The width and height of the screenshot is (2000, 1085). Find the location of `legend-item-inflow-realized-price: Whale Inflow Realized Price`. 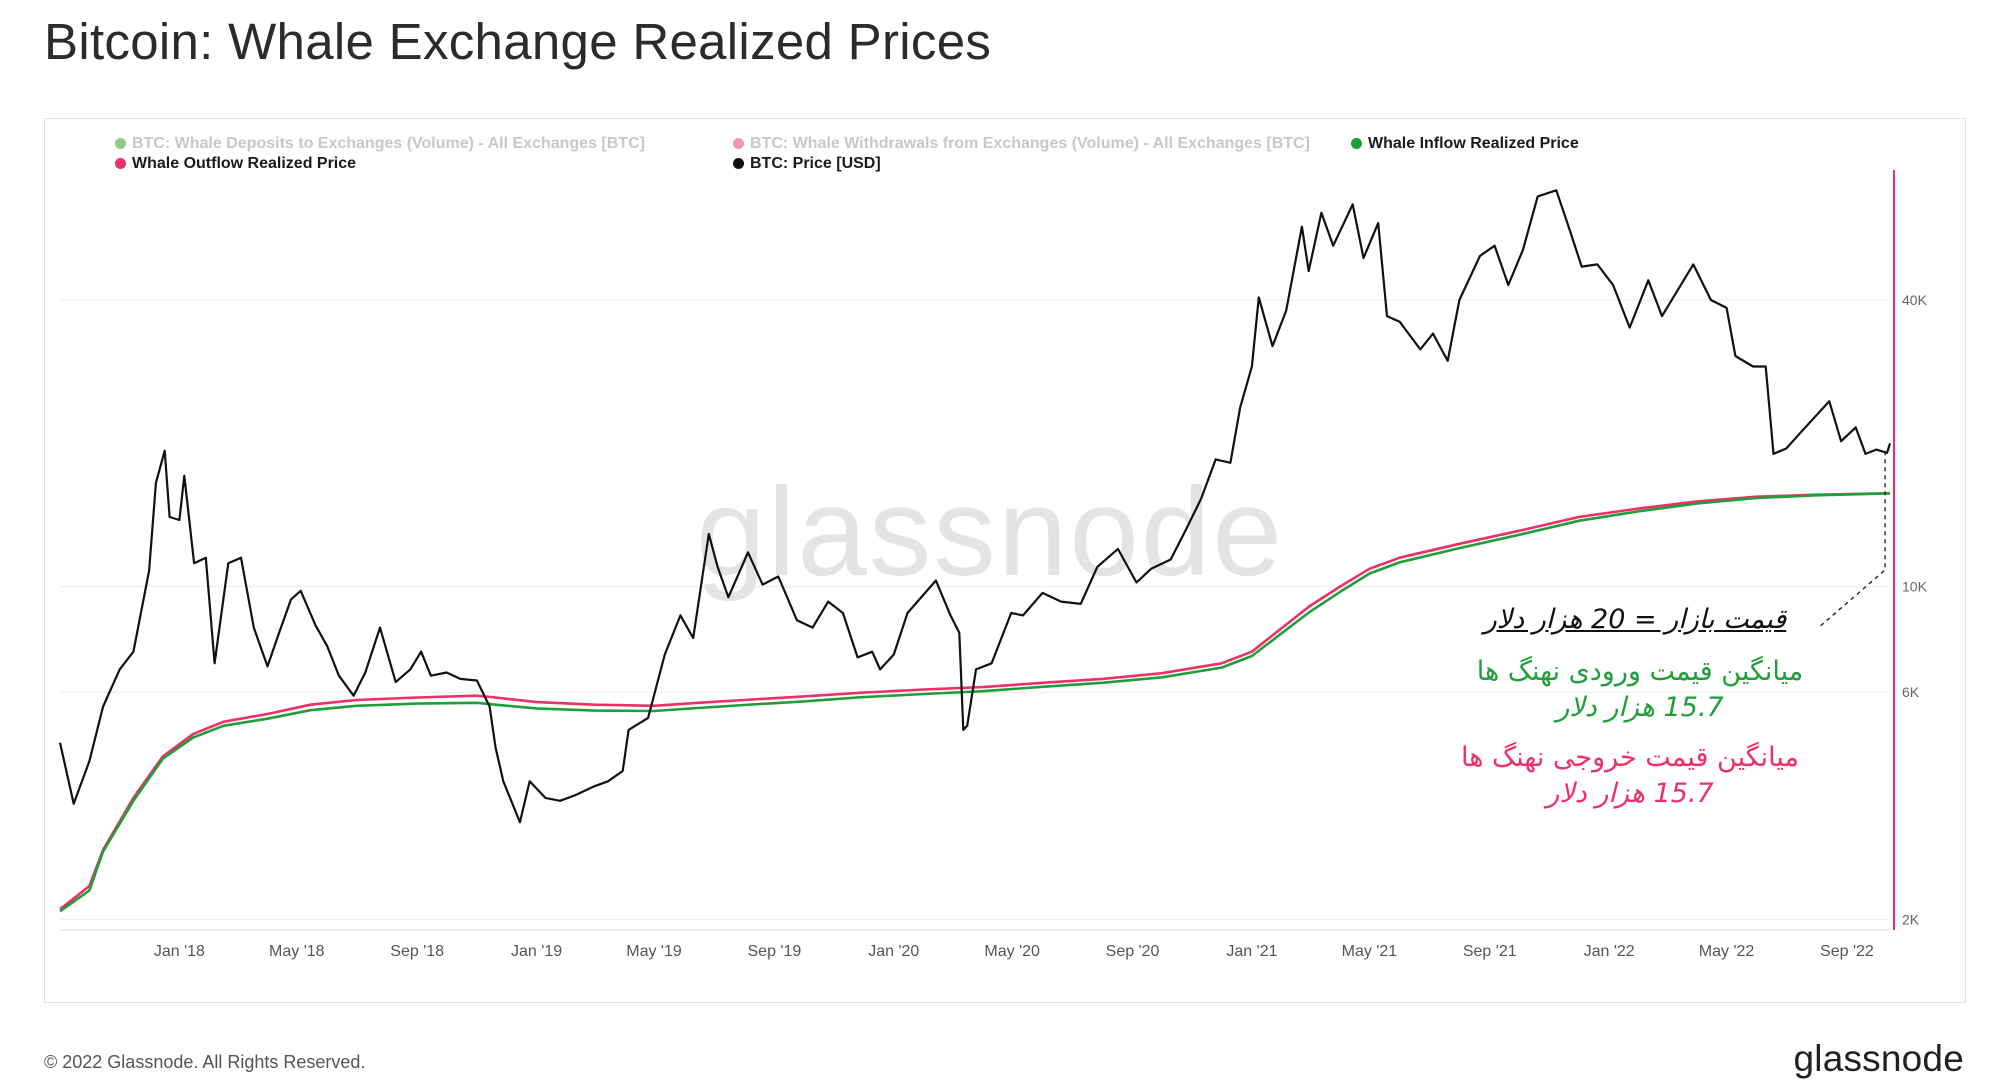

legend-item-inflow-realized-price: Whale Inflow Realized Price is located at coordinates (1465, 144).